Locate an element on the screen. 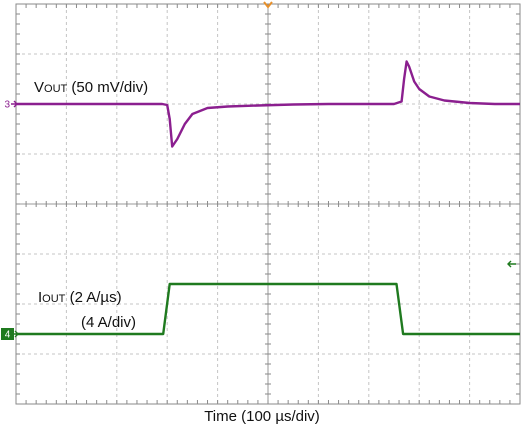 The height and width of the screenshot is (438, 524). iout-label: IOUT (2 A/µs) is located at coordinates (80, 297).